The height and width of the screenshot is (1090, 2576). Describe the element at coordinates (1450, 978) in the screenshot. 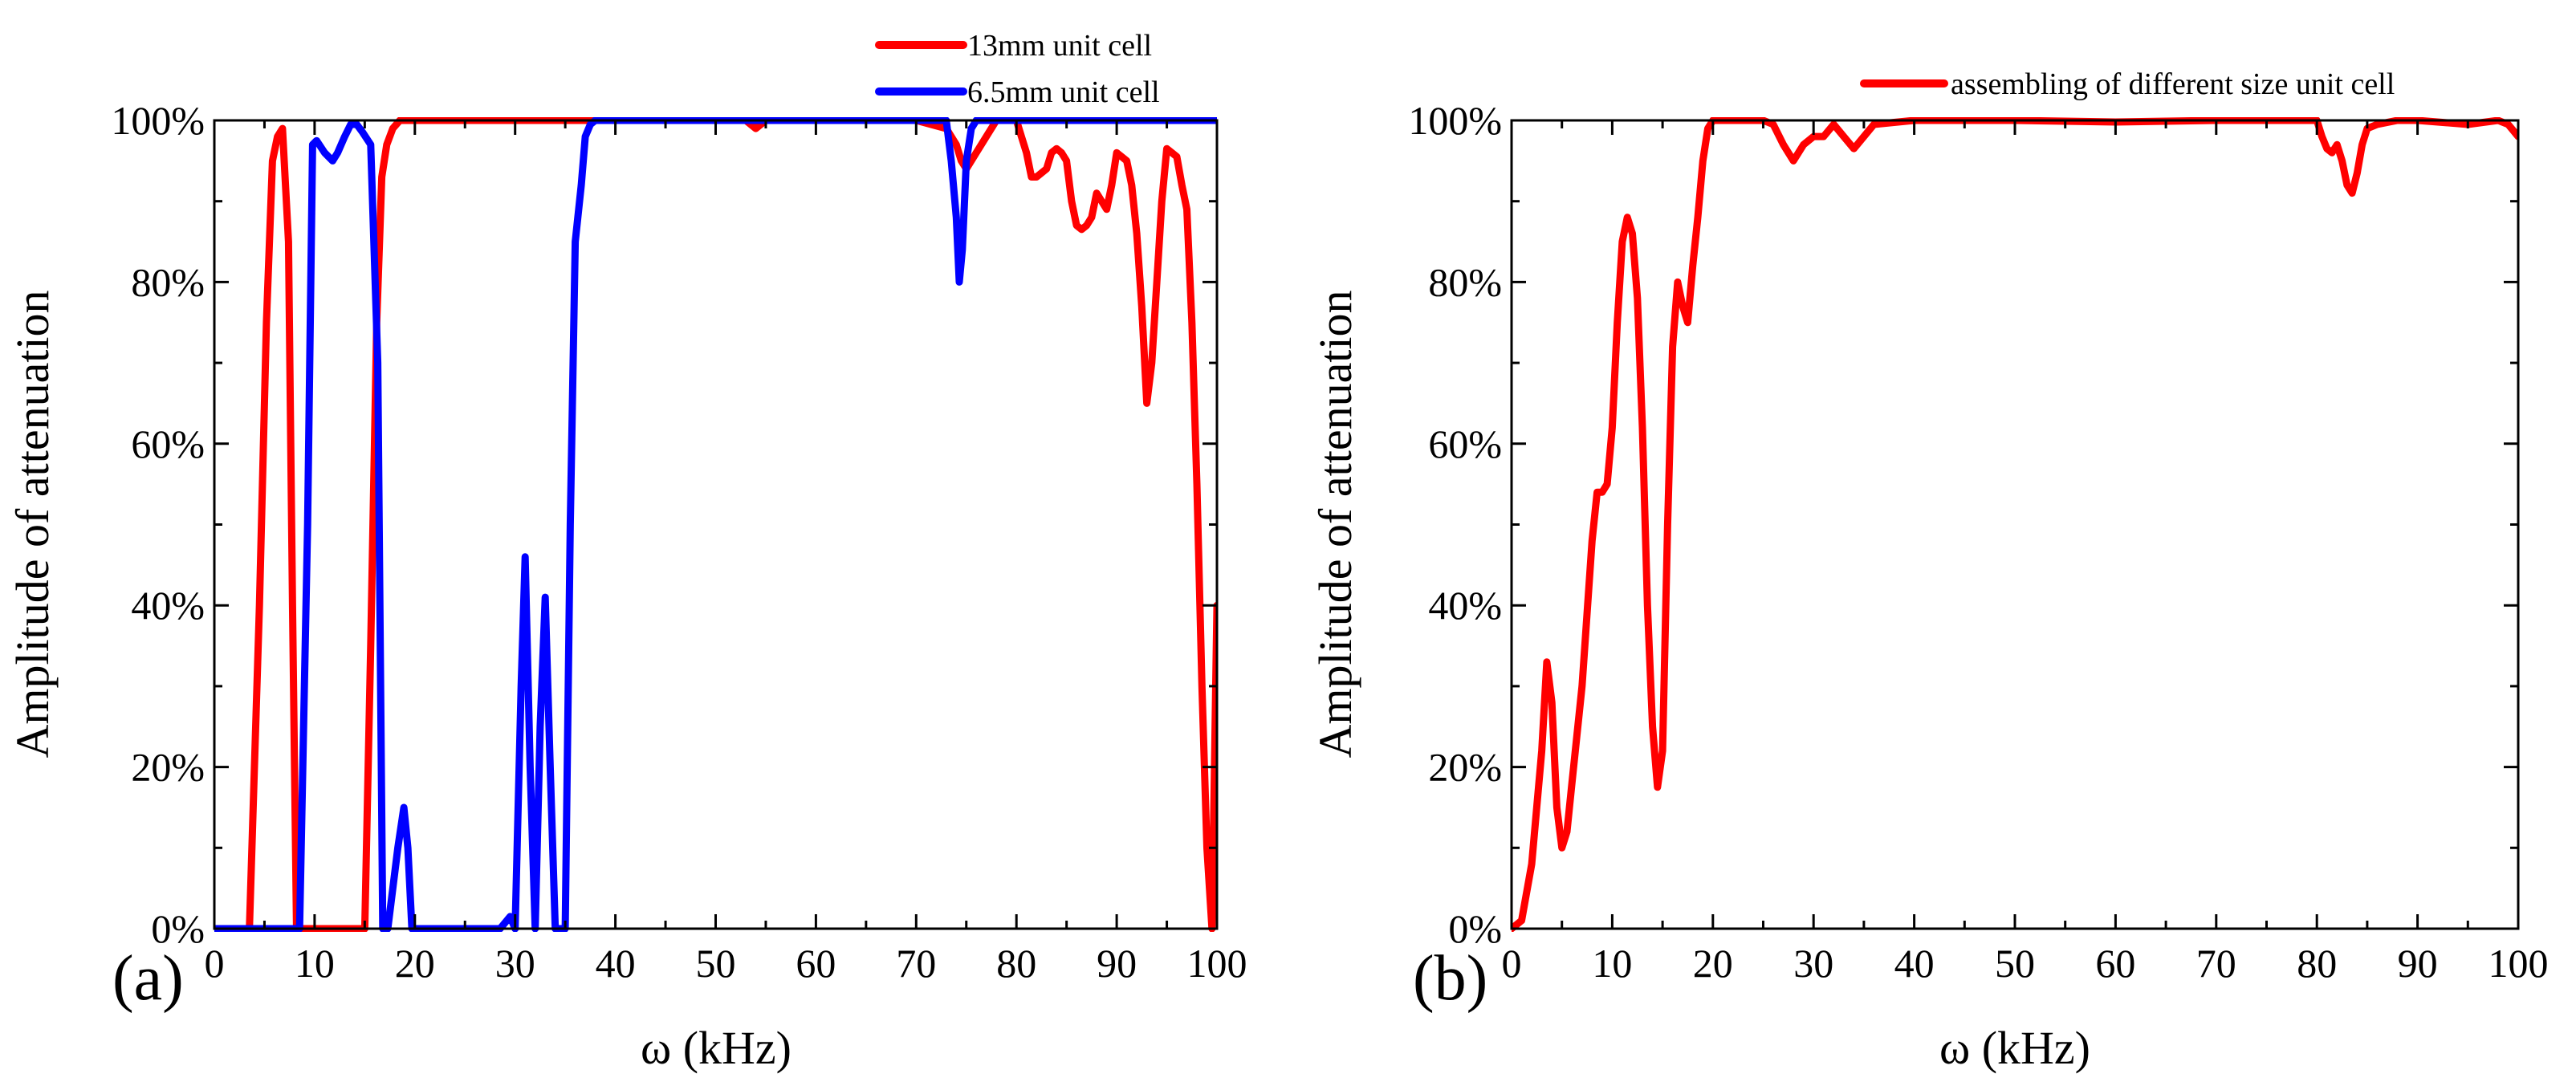

I see `panel-label: (b)` at that location.